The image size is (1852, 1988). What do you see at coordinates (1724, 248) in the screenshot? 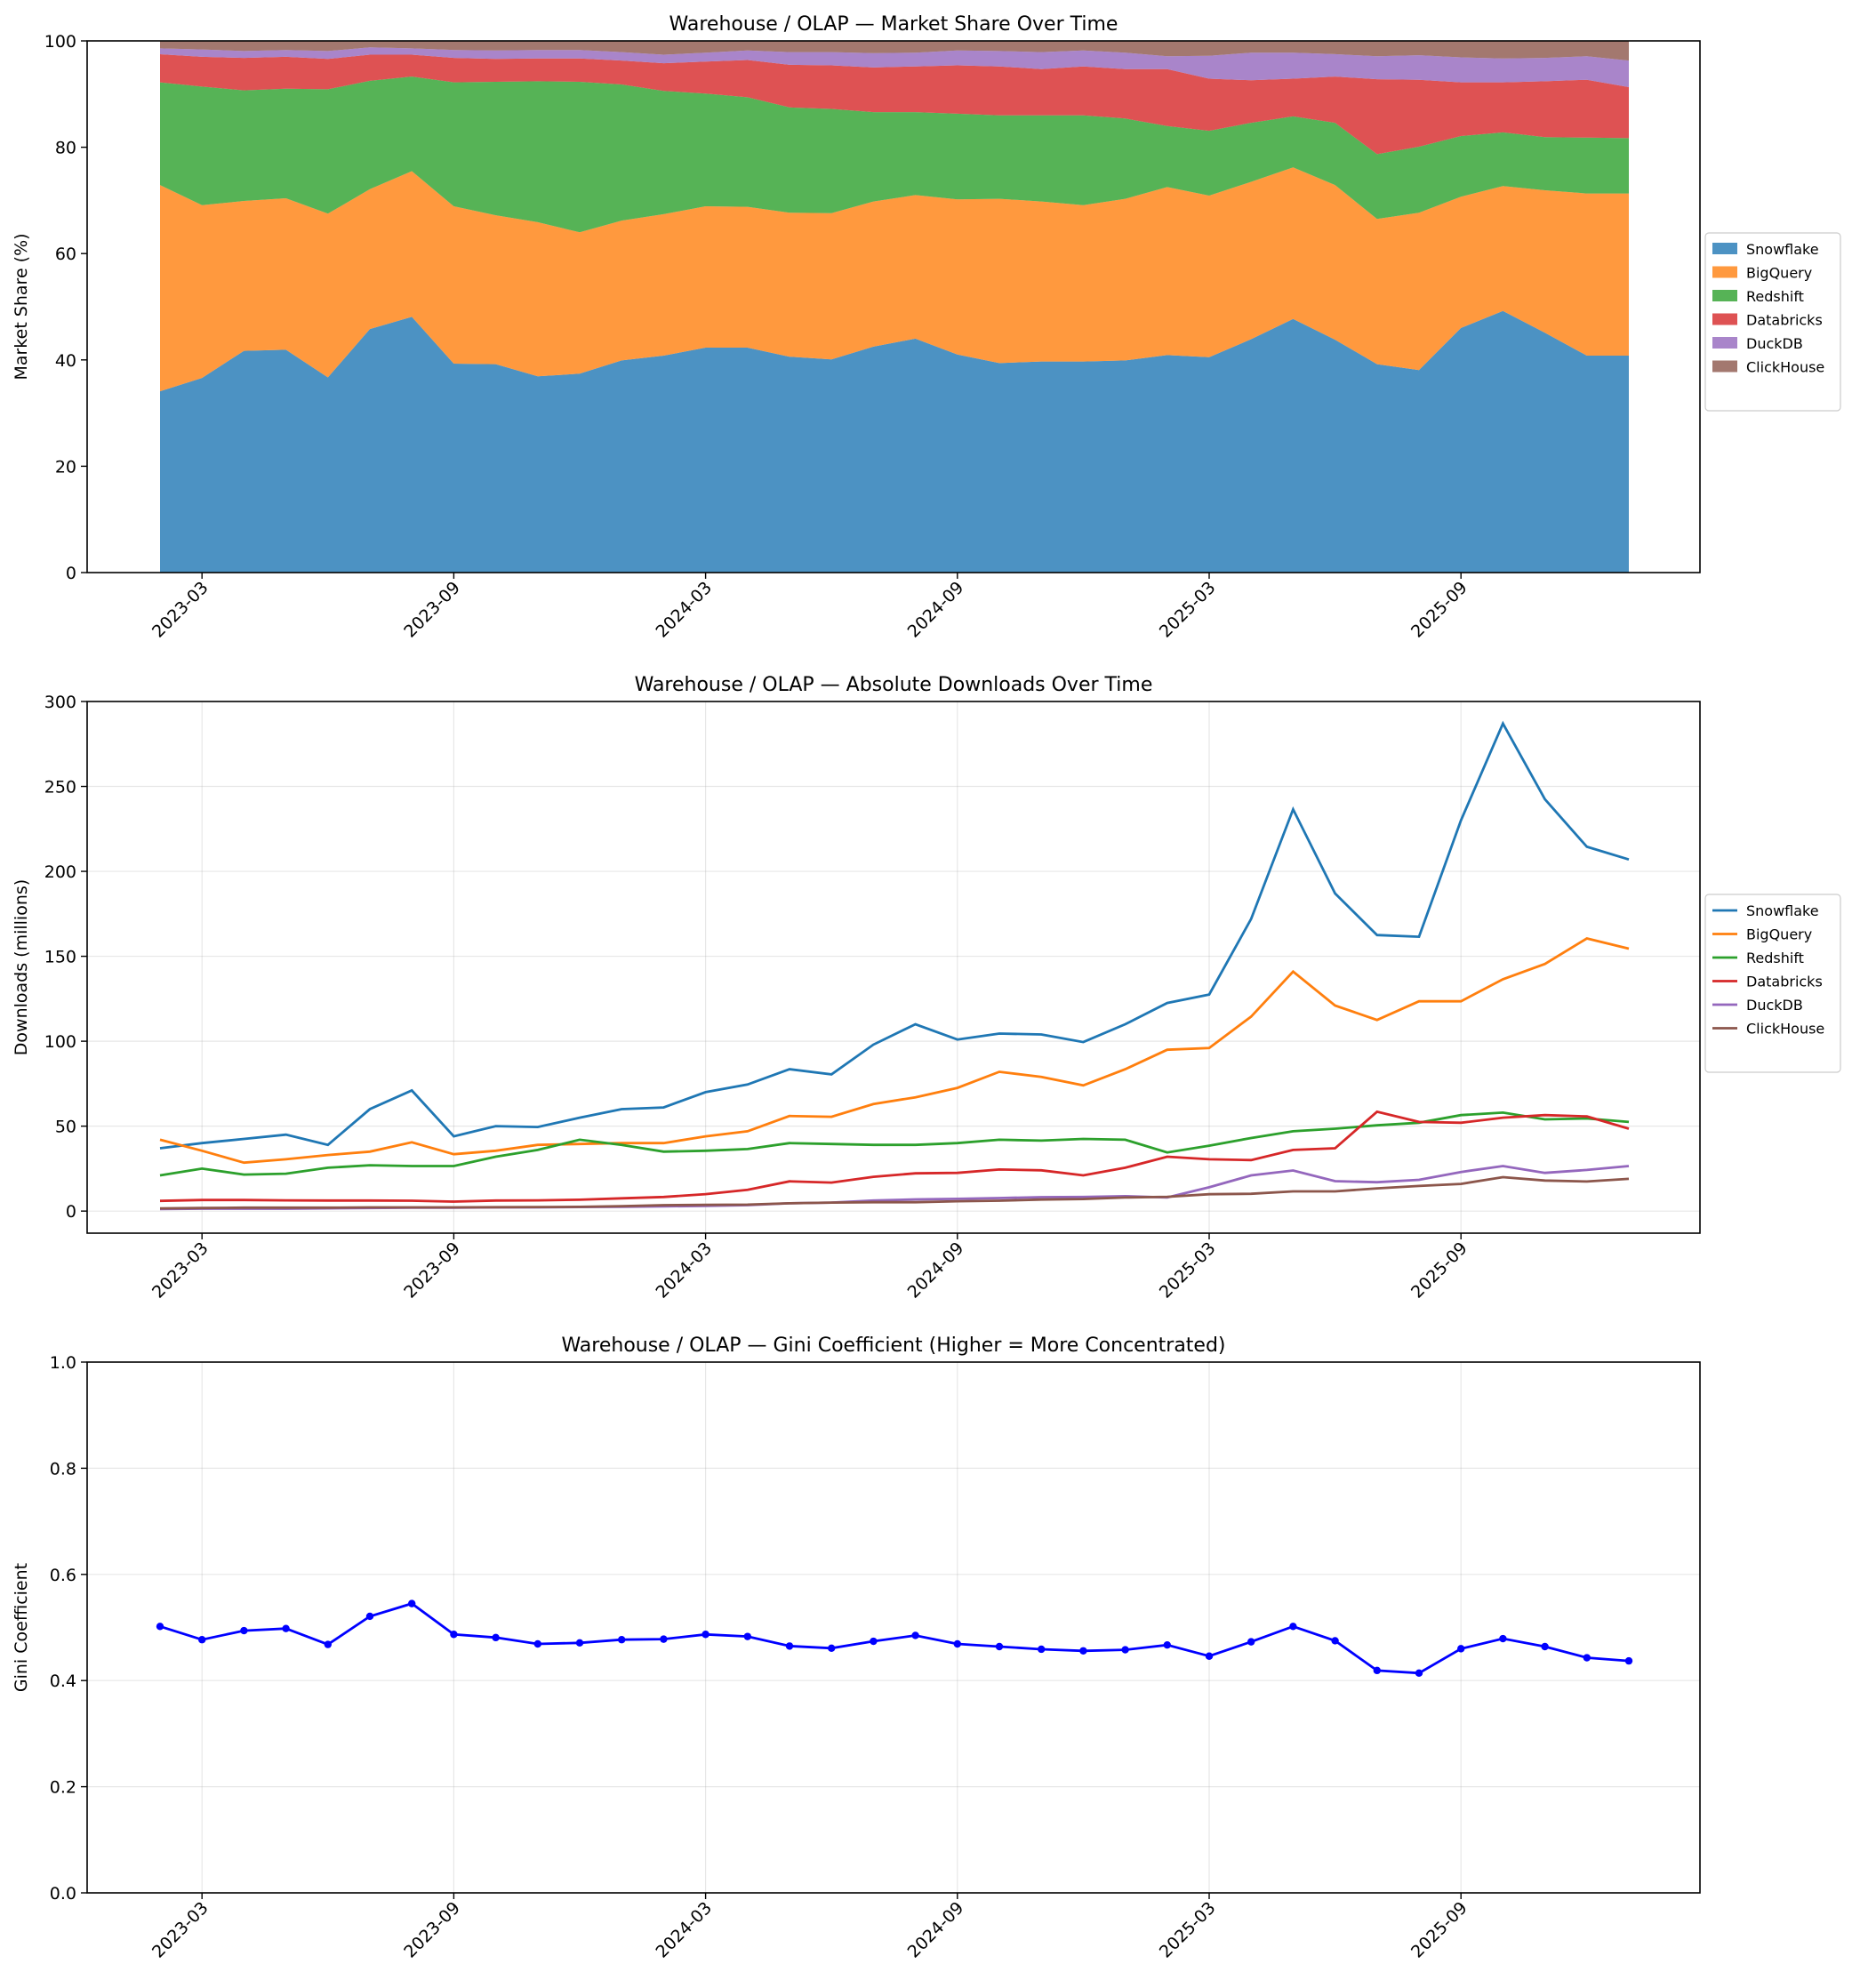
I see `legend-swatch-snowflake` at bounding box center [1724, 248].